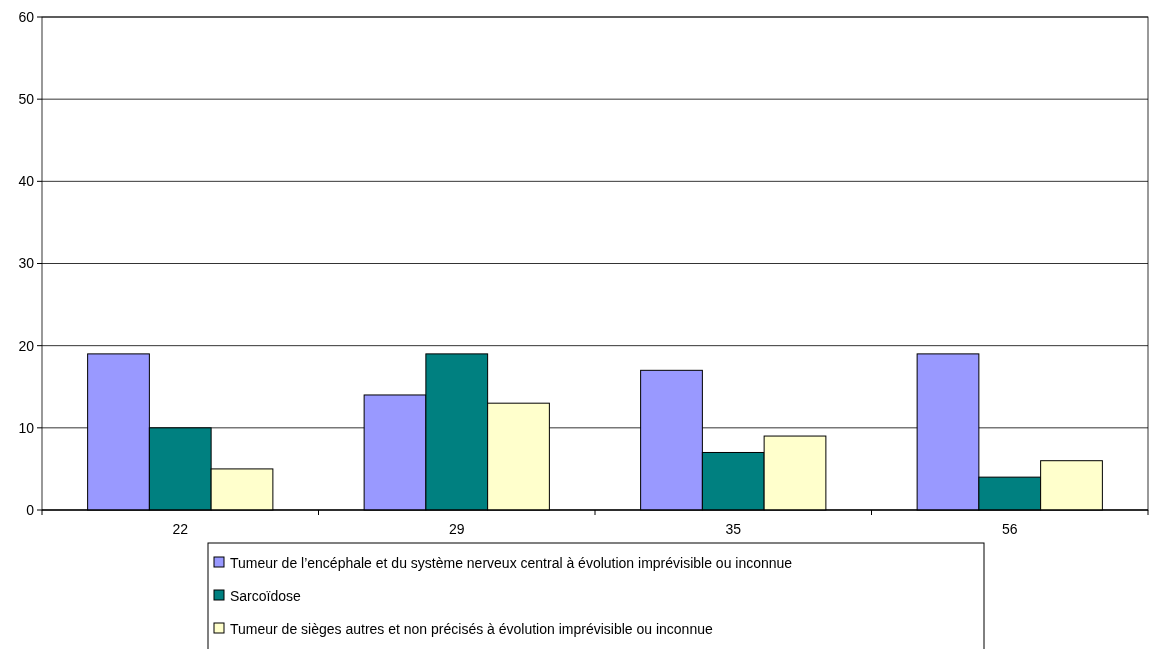 The width and height of the screenshot is (1160, 649). What do you see at coordinates (26, 99) in the screenshot?
I see `y-tick-label: 50` at bounding box center [26, 99].